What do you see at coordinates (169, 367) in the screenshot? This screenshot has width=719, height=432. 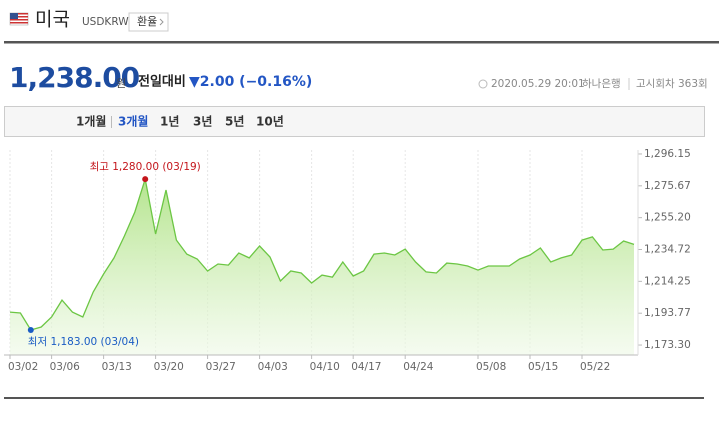 I see `x-tick-label: 03/20` at bounding box center [169, 367].